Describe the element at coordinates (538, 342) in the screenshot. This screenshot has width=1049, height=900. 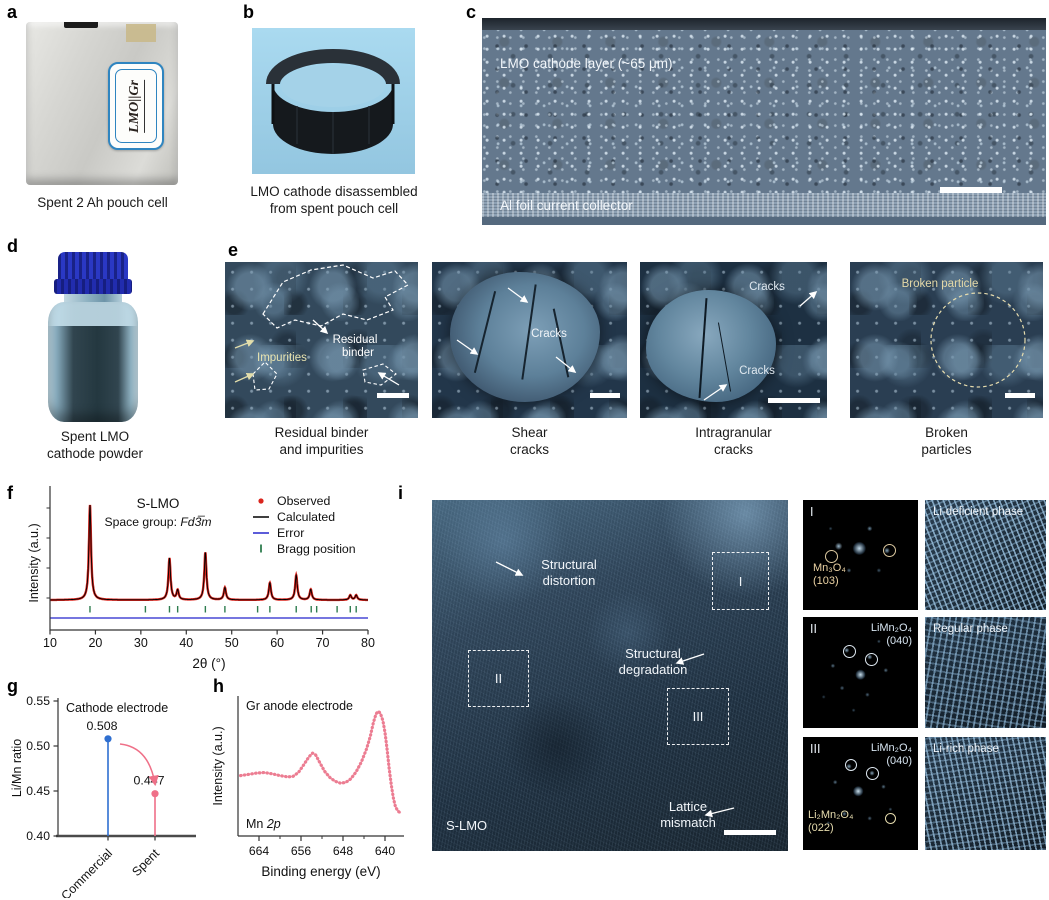
I see `tile2-annotations: Cracks` at that location.